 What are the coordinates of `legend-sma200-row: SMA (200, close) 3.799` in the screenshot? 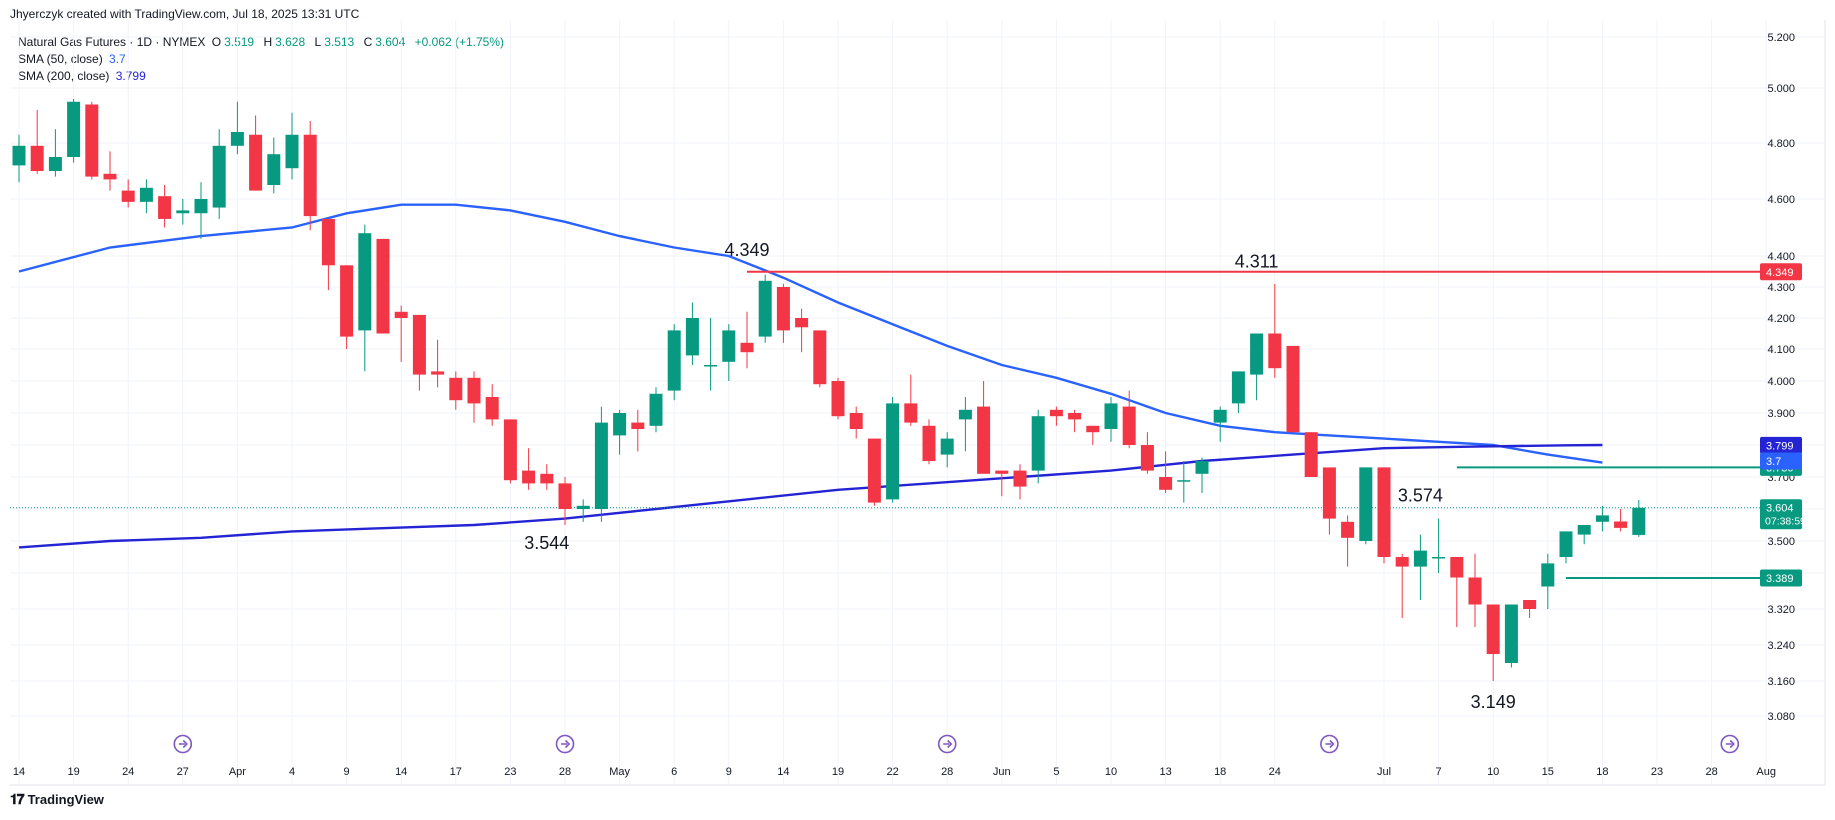 It's located at (262, 76).